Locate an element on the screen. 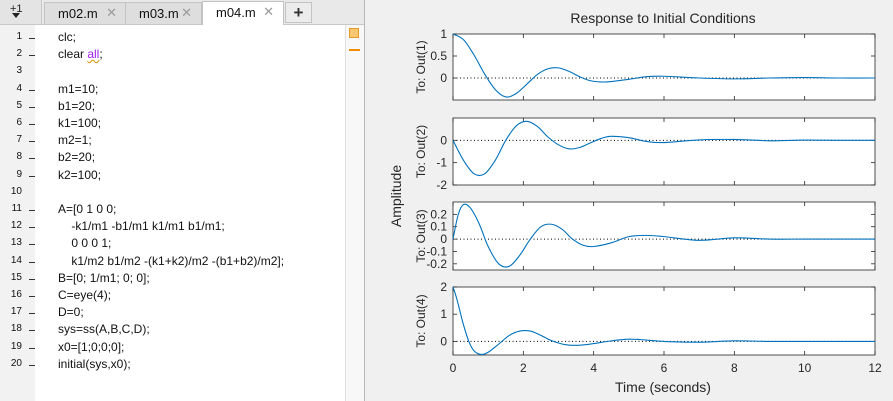 This screenshot has height=401, width=893. code-text: k1=100; is located at coordinates (80, 123).